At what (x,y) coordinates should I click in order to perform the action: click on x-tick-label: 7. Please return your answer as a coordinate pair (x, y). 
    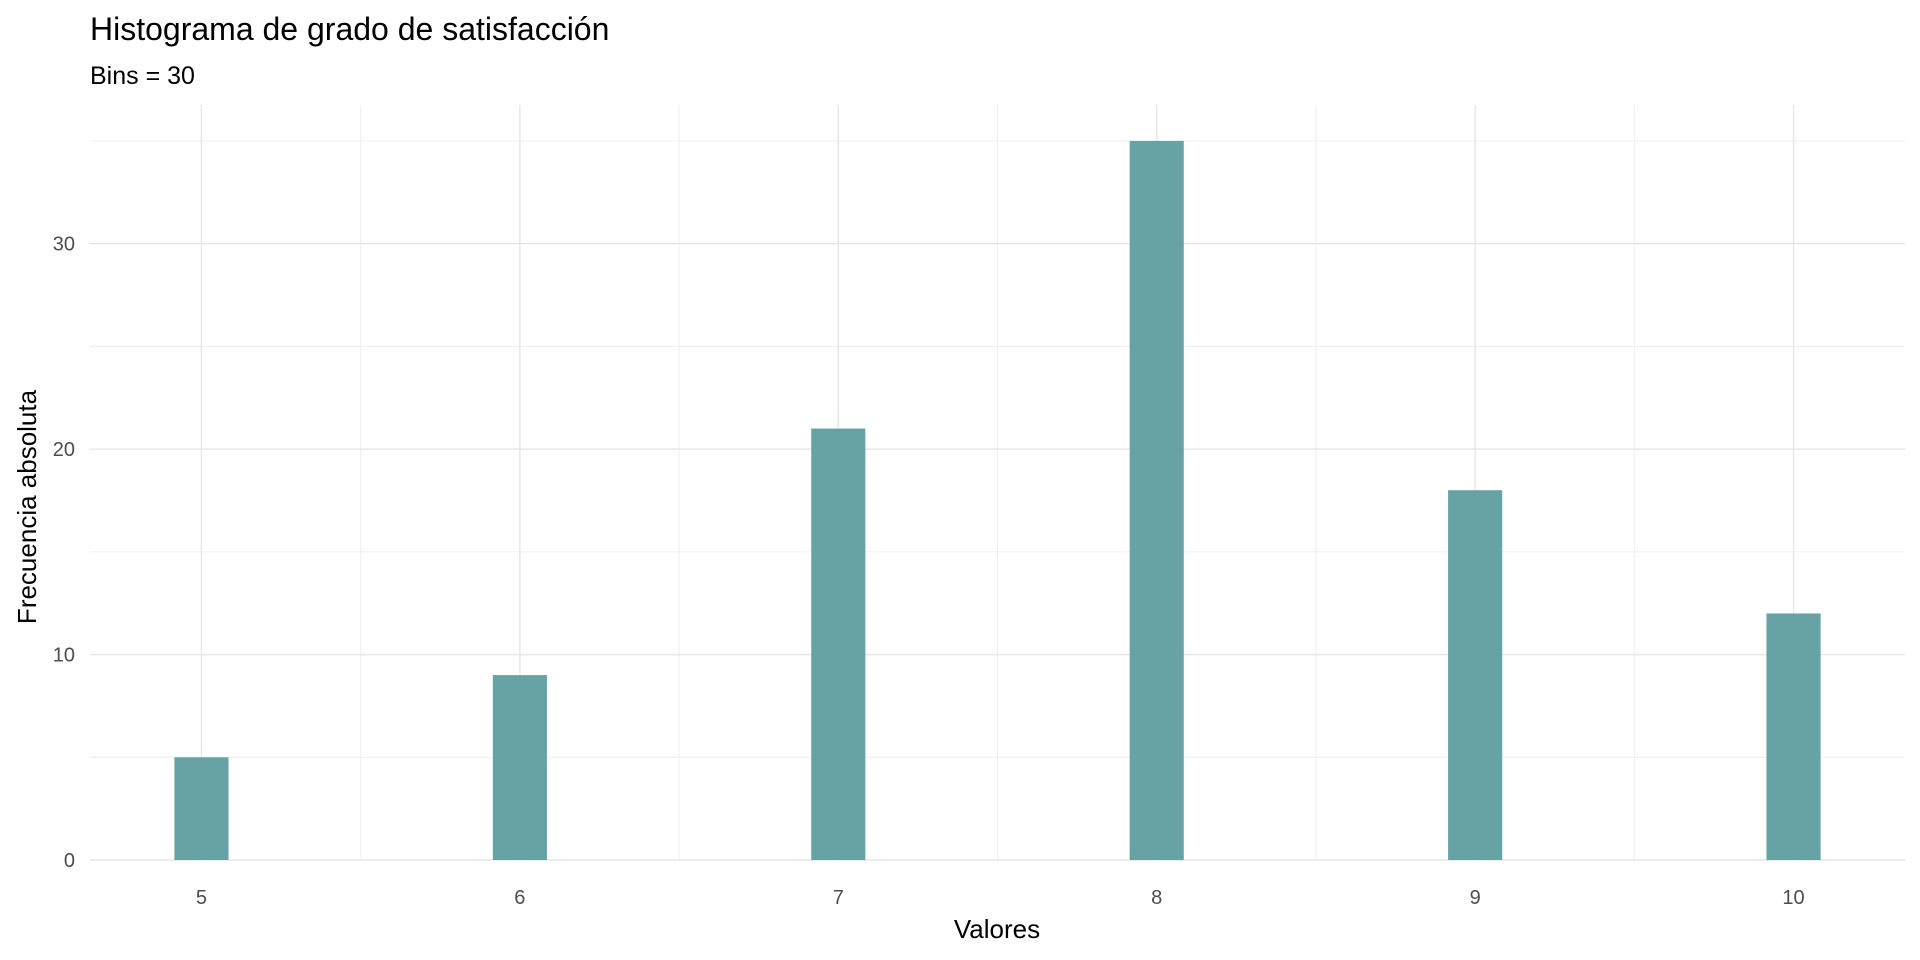
    Looking at the image, I should click on (838, 898).